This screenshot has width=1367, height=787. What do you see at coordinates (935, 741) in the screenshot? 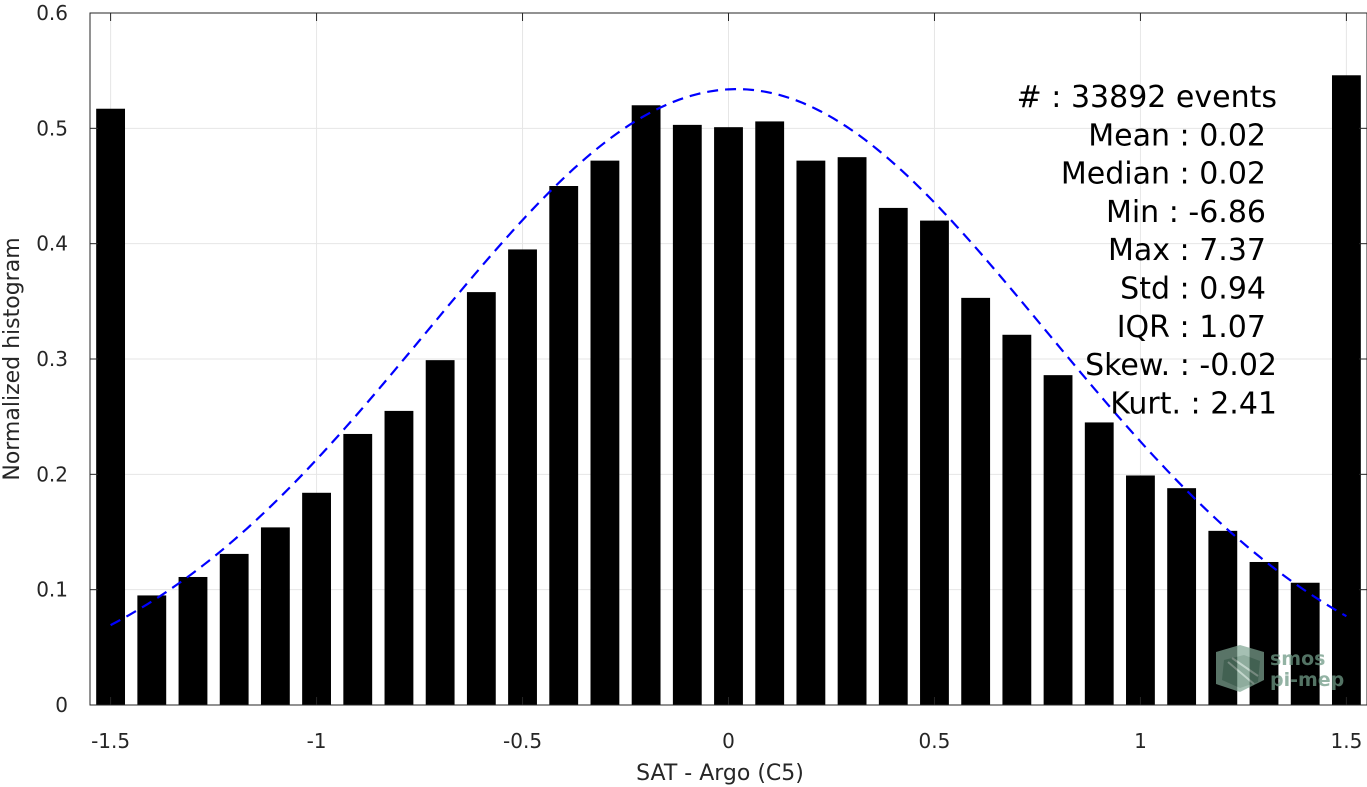
I see `x-tick-label: 0.5` at bounding box center [935, 741].